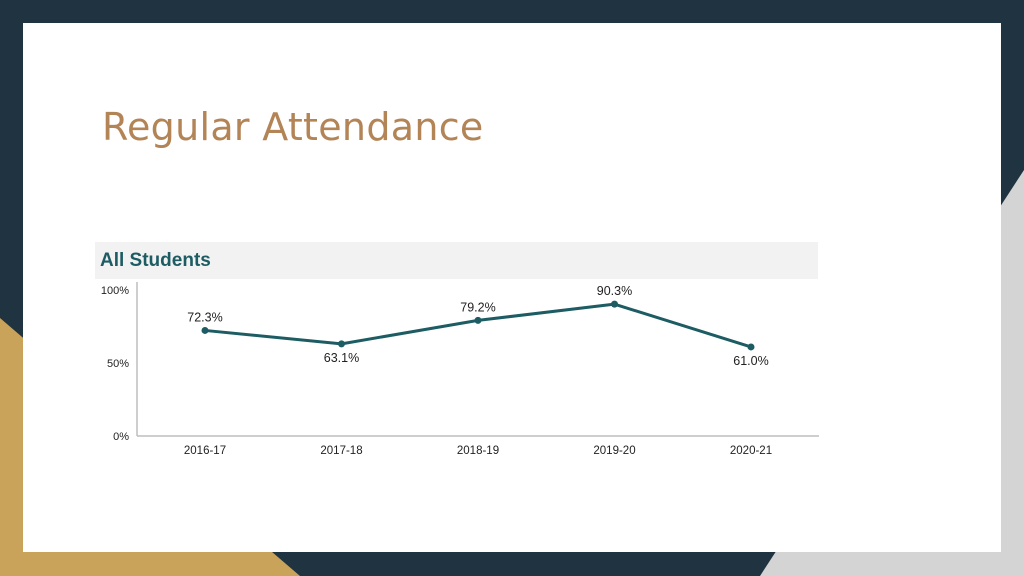 The width and height of the screenshot is (1024, 576). I want to click on chart-header-title: All Students, so click(155, 260).